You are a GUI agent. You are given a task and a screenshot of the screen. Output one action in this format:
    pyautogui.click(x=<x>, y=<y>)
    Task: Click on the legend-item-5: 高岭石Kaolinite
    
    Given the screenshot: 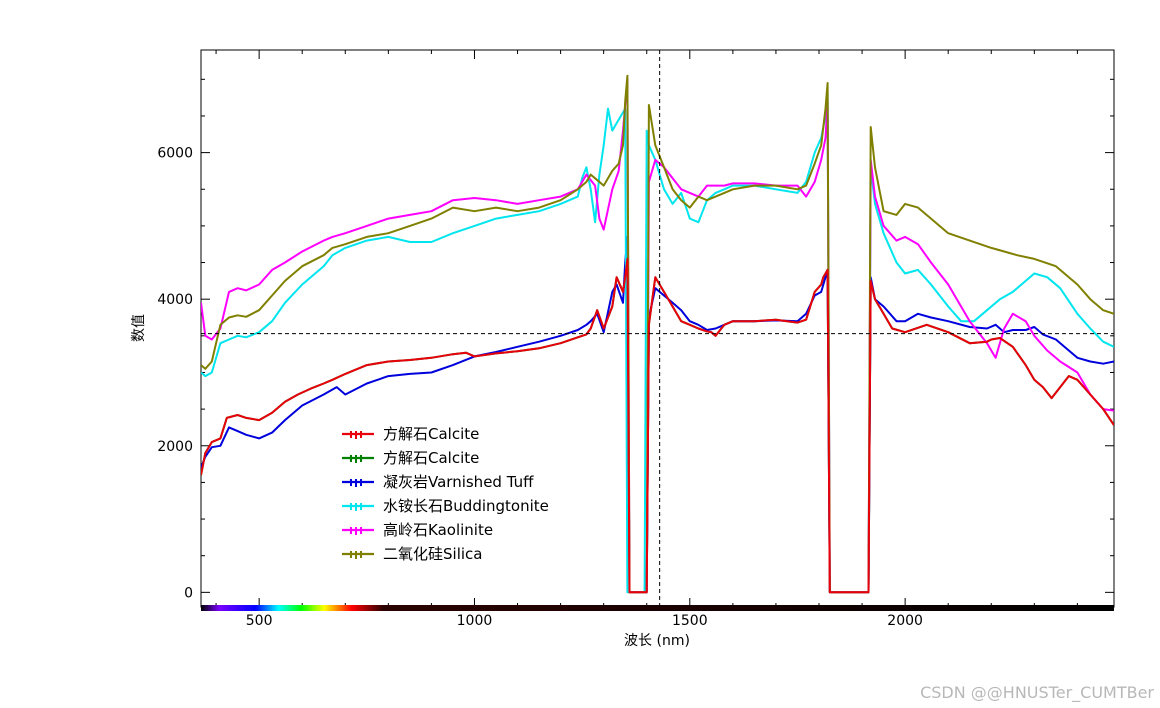 What is the action you would take?
    pyautogui.click(x=417, y=530)
    